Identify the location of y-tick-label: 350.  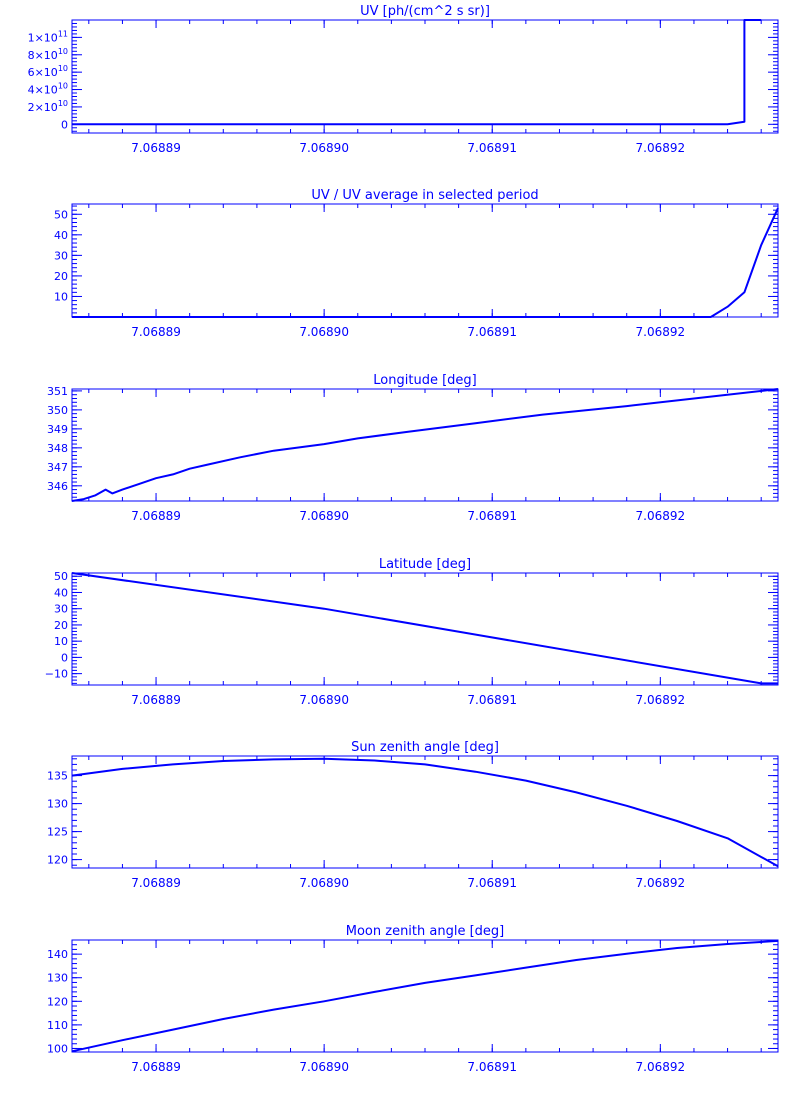
(57, 410).